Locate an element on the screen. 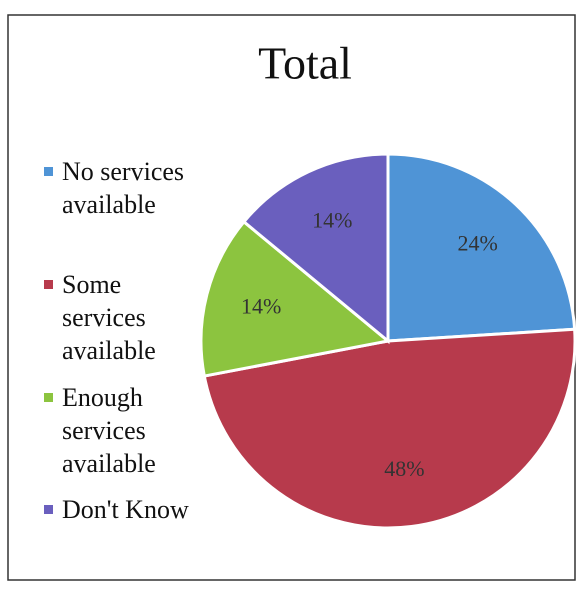 The height and width of the screenshot is (590, 578). legend-item: No services available is located at coordinates (124, 188).